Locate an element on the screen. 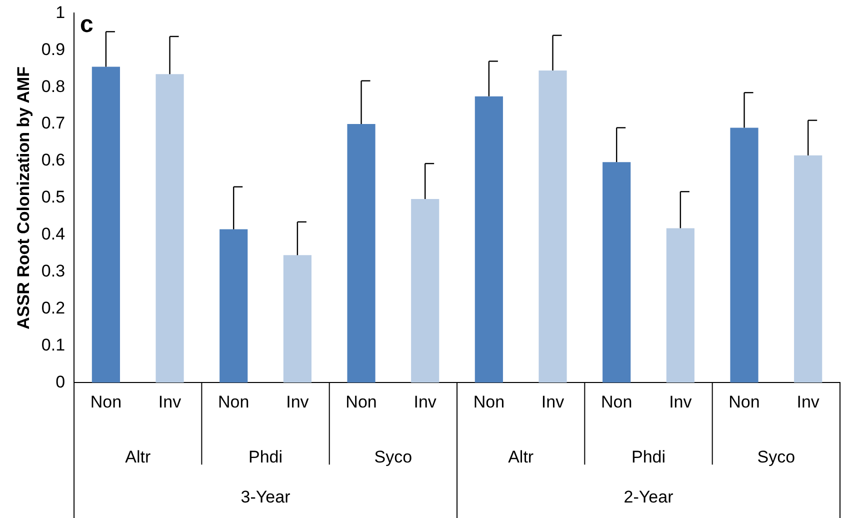 The image size is (844, 518). y-tick-label: 0.8 is located at coordinates (53, 86).